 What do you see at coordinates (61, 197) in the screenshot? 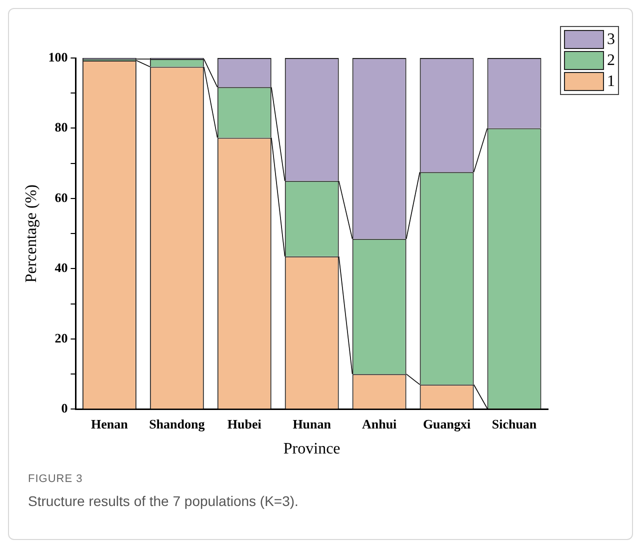
I see `y-tick-label: 60` at bounding box center [61, 197].